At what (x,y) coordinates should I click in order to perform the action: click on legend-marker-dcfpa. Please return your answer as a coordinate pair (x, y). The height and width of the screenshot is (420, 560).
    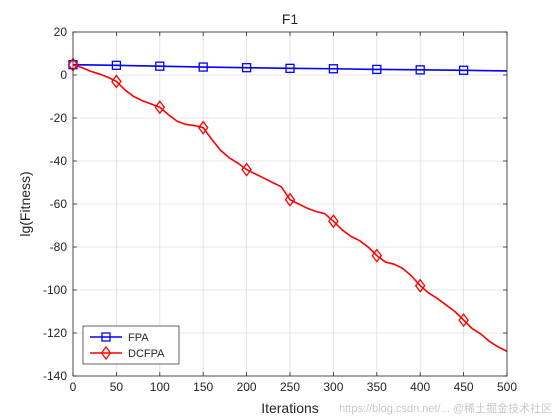
    Looking at the image, I should click on (106, 353).